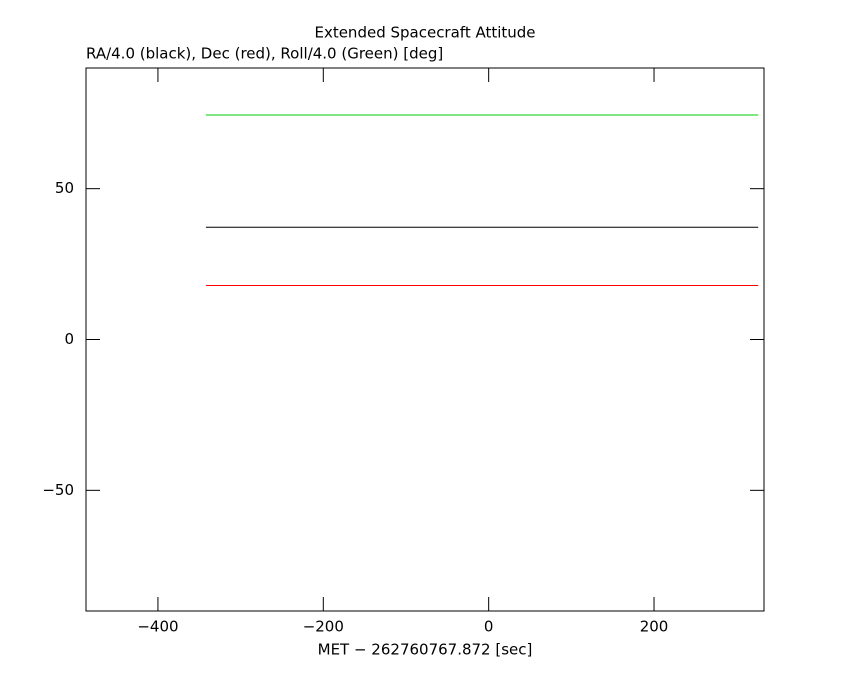 The height and width of the screenshot is (680, 850). Describe the element at coordinates (157, 627) in the screenshot. I see `x-tick-label: −400` at that location.